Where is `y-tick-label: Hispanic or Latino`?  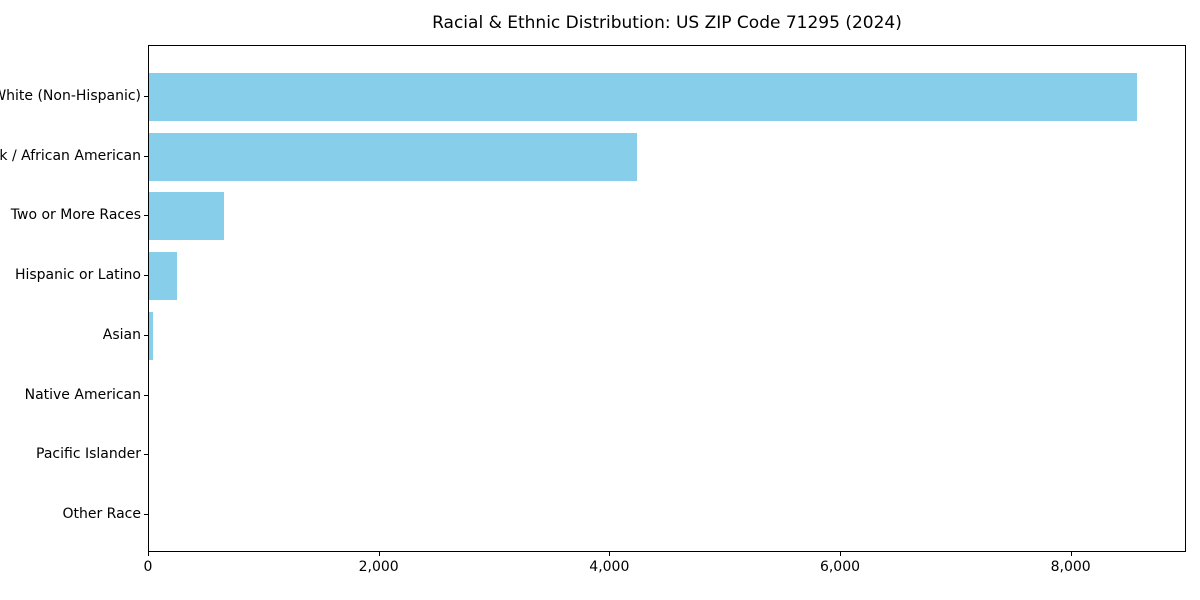
y-tick-label: Hispanic or Latino is located at coordinates (77, 275).